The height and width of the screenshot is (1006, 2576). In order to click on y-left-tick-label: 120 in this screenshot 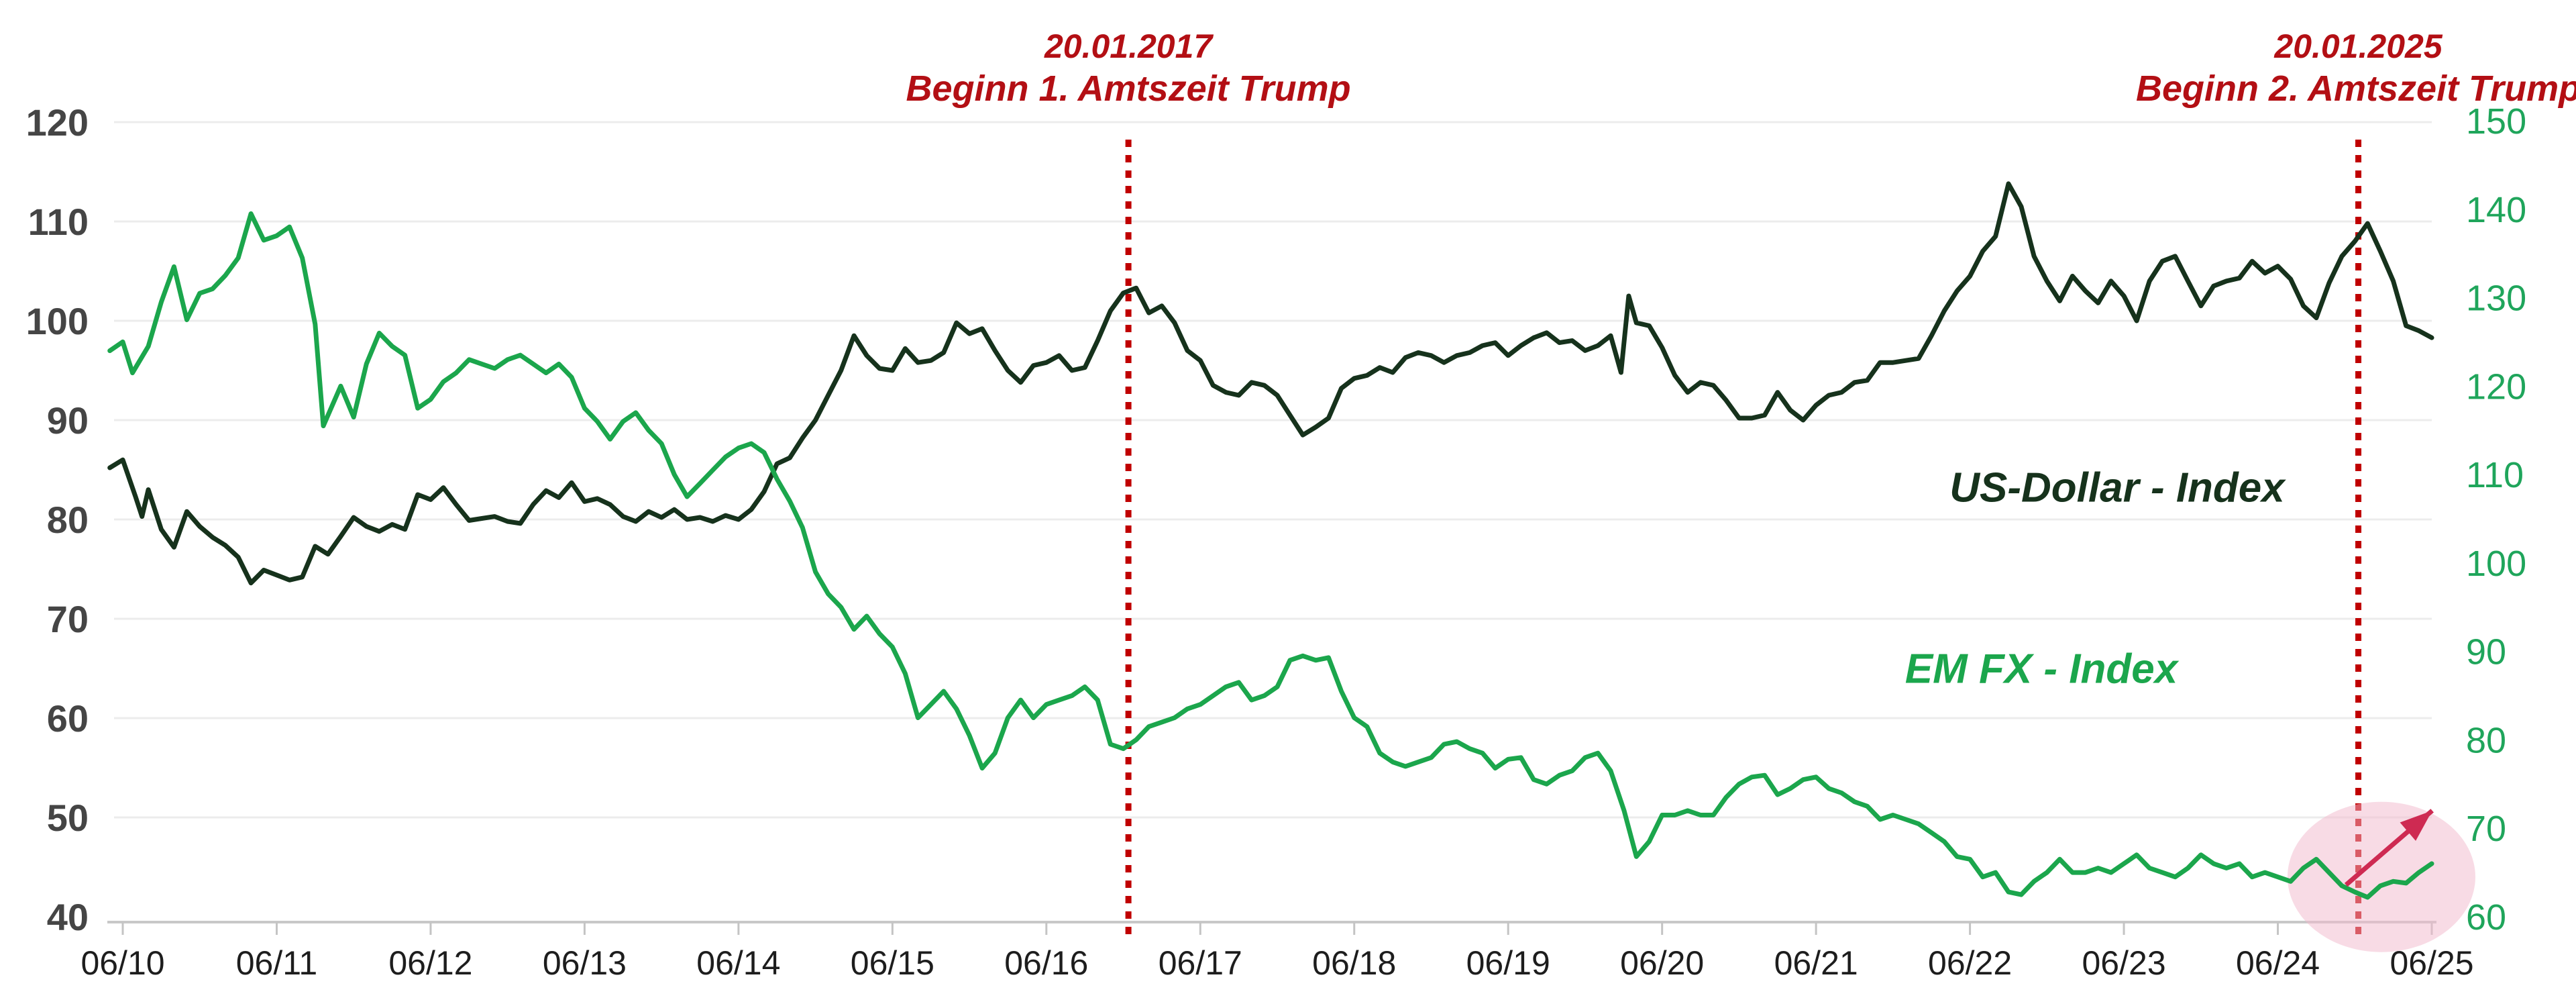, I will do `click(57, 123)`.